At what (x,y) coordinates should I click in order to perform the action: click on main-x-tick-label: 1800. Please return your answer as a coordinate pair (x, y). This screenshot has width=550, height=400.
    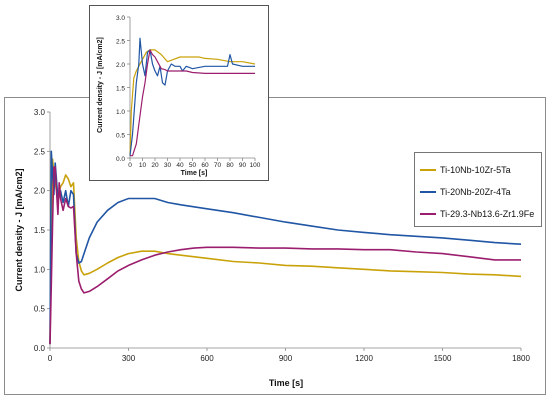
    Looking at the image, I should click on (521, 358).